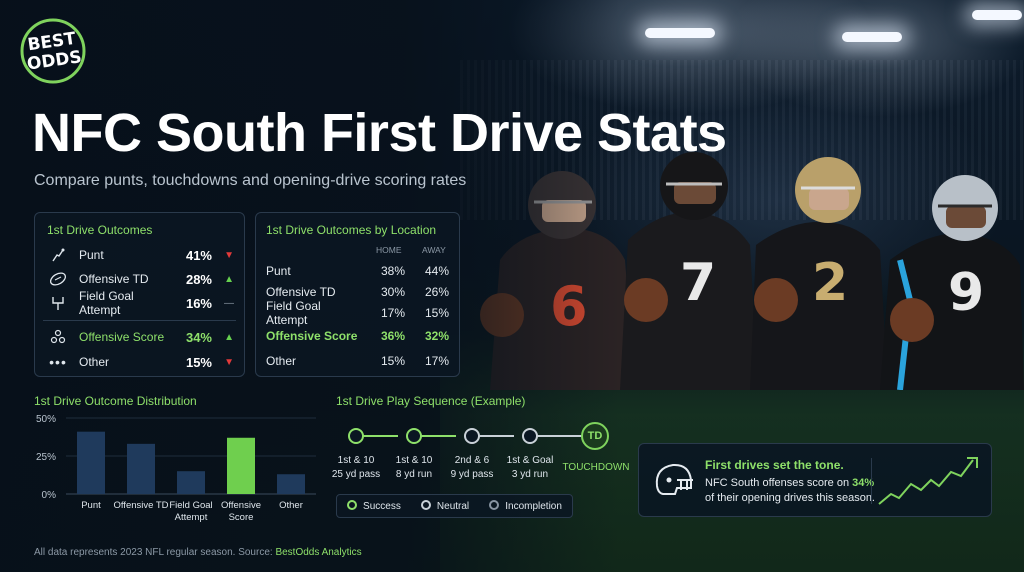  Describe the element at coordinates (382, 506) in the screenshot. I see `legend-label: Success` at that location.